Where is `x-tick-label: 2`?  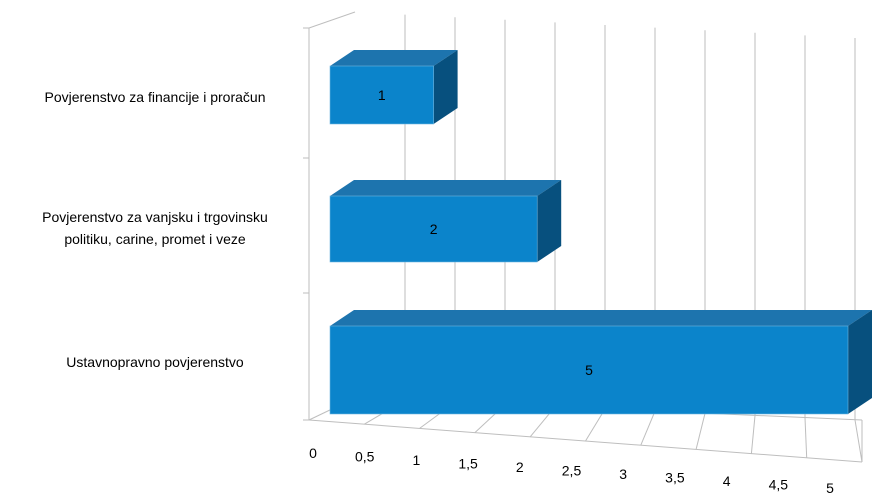
x-tick-label: 2 is located at coordinates (520, 467).